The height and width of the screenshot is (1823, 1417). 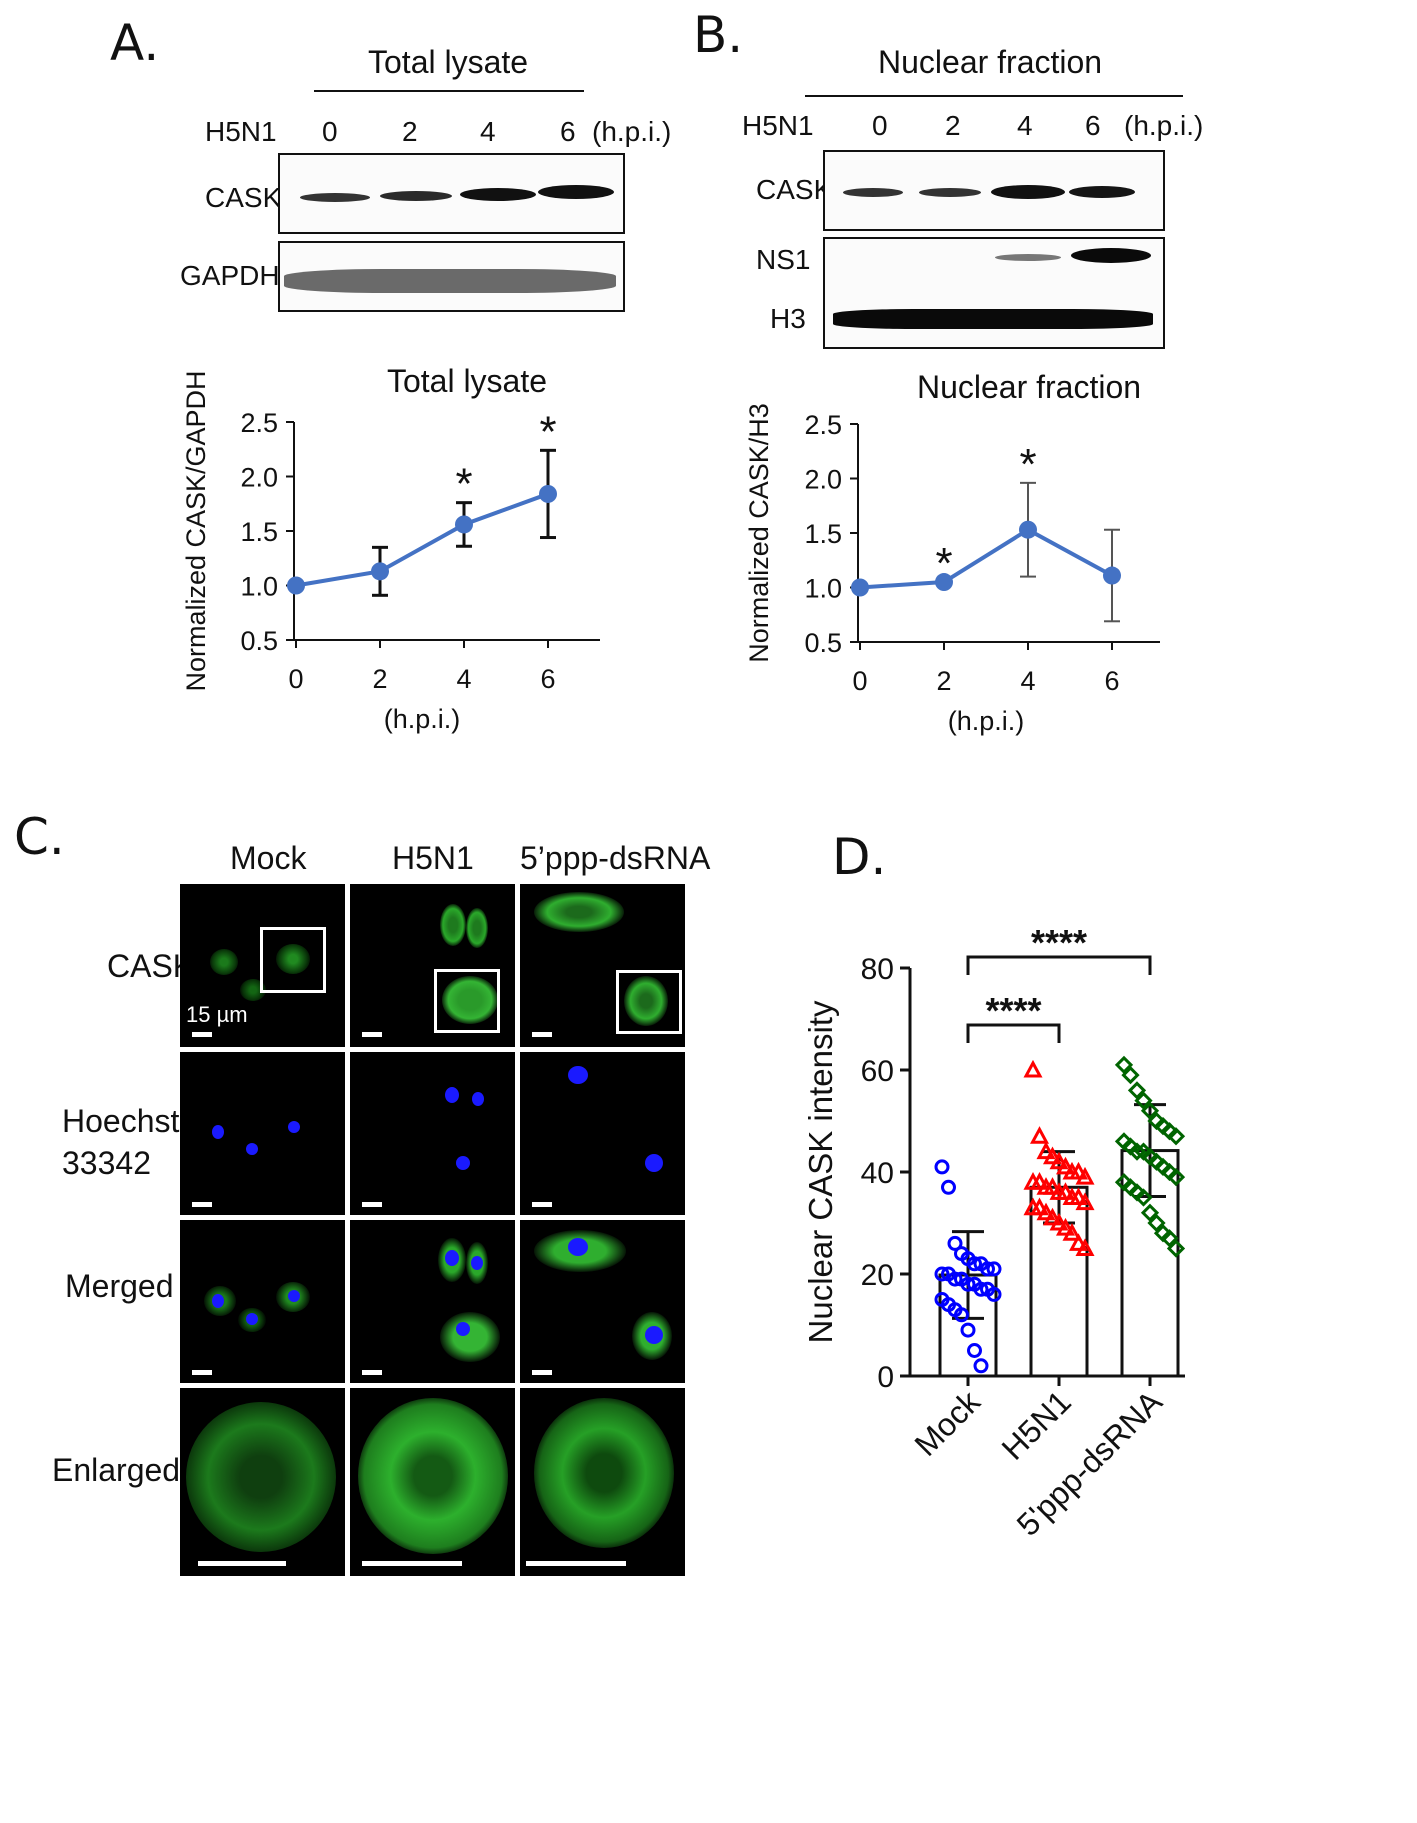 I want to click on image-enlarged-h5n1, so click(x=432, y=1482).